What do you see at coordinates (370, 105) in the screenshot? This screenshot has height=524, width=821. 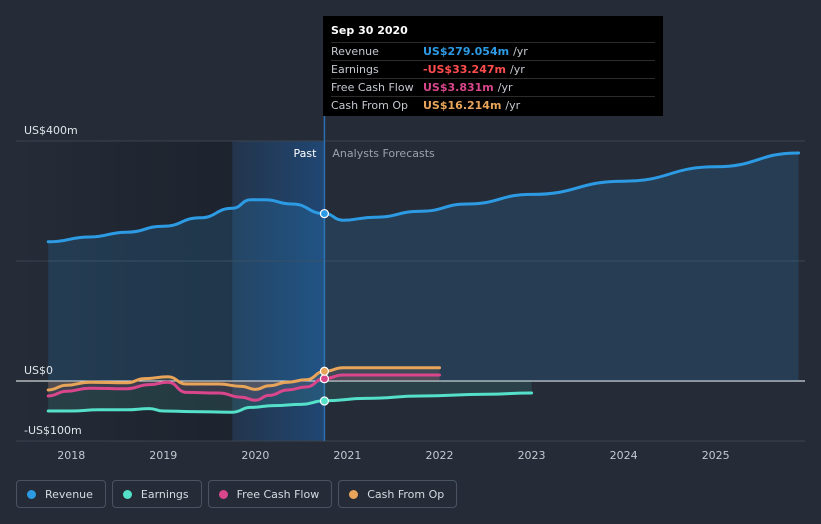 I see `tooltip-label: Cash From Op` at bounding box center [370, 105].